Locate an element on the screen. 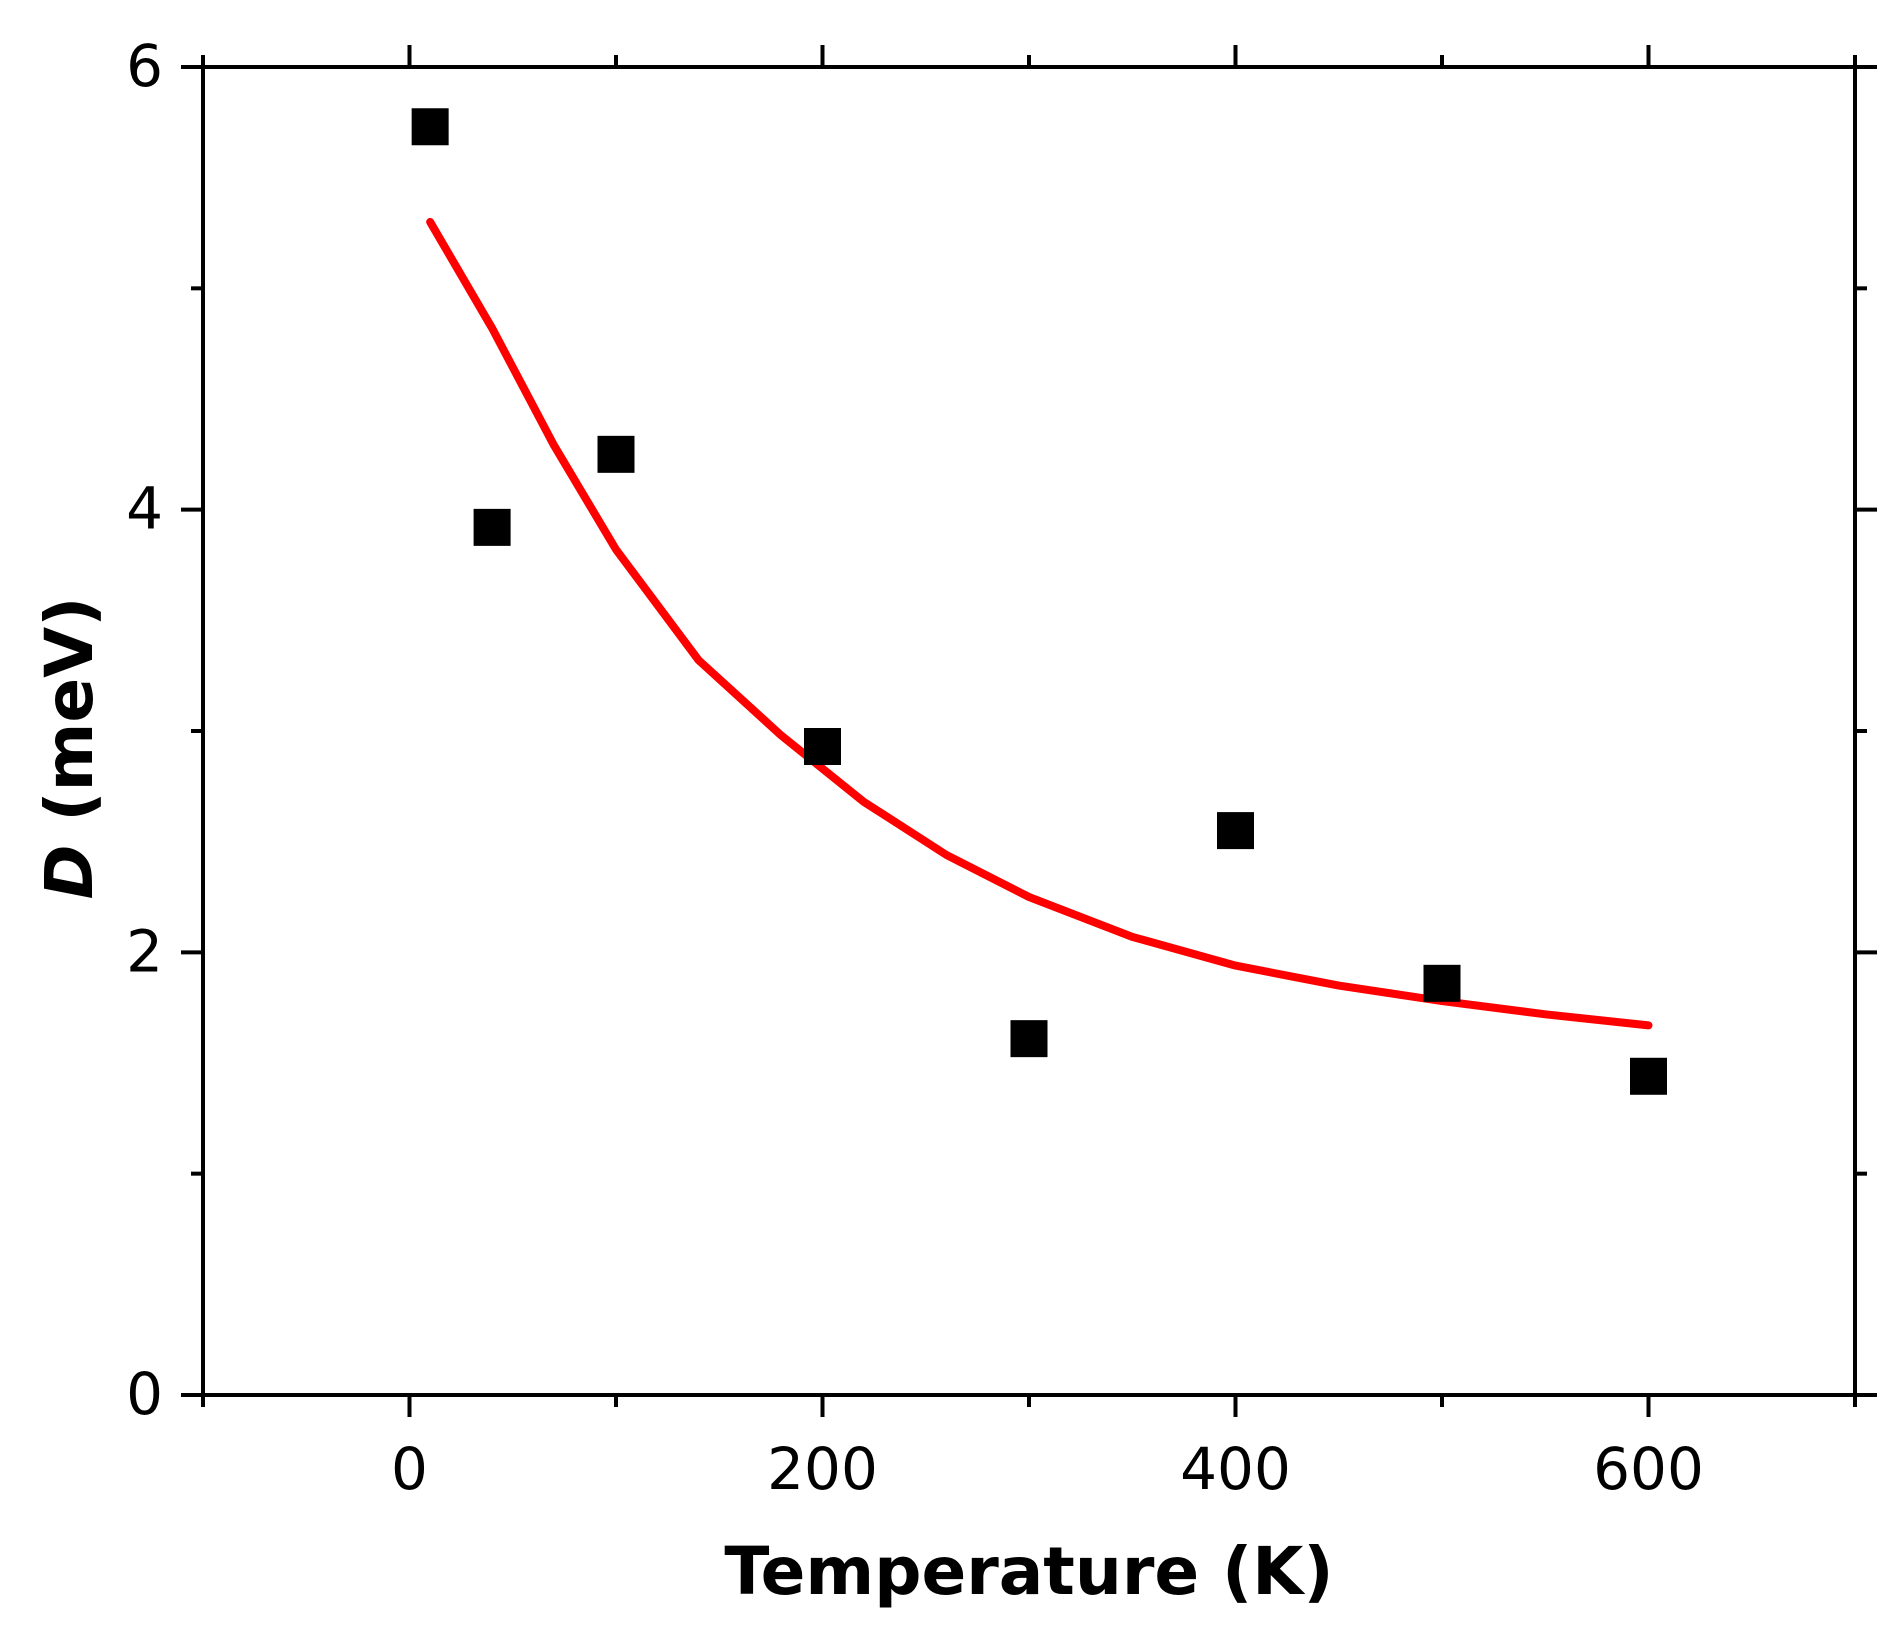  y-axis-symbol: D is located at coordinates (69, 872).